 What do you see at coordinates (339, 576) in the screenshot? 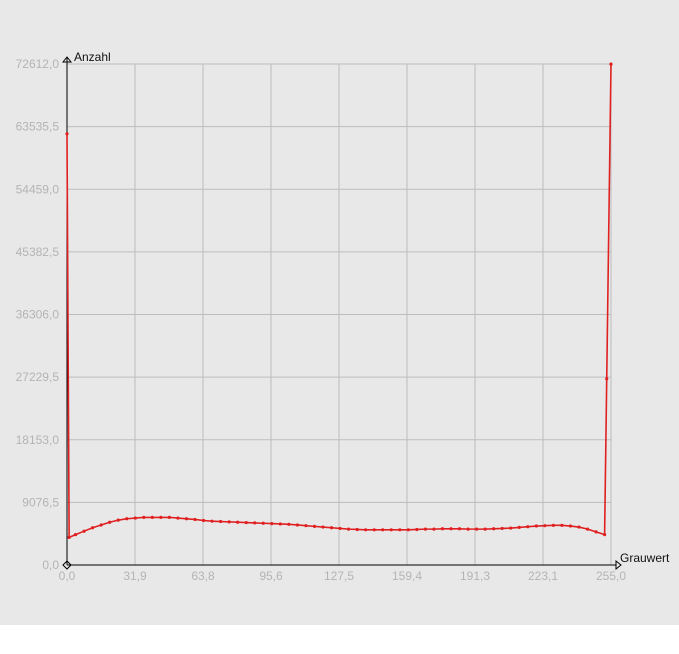
I see `x-tick-label: 127,5` at bounding box center [339, 576].